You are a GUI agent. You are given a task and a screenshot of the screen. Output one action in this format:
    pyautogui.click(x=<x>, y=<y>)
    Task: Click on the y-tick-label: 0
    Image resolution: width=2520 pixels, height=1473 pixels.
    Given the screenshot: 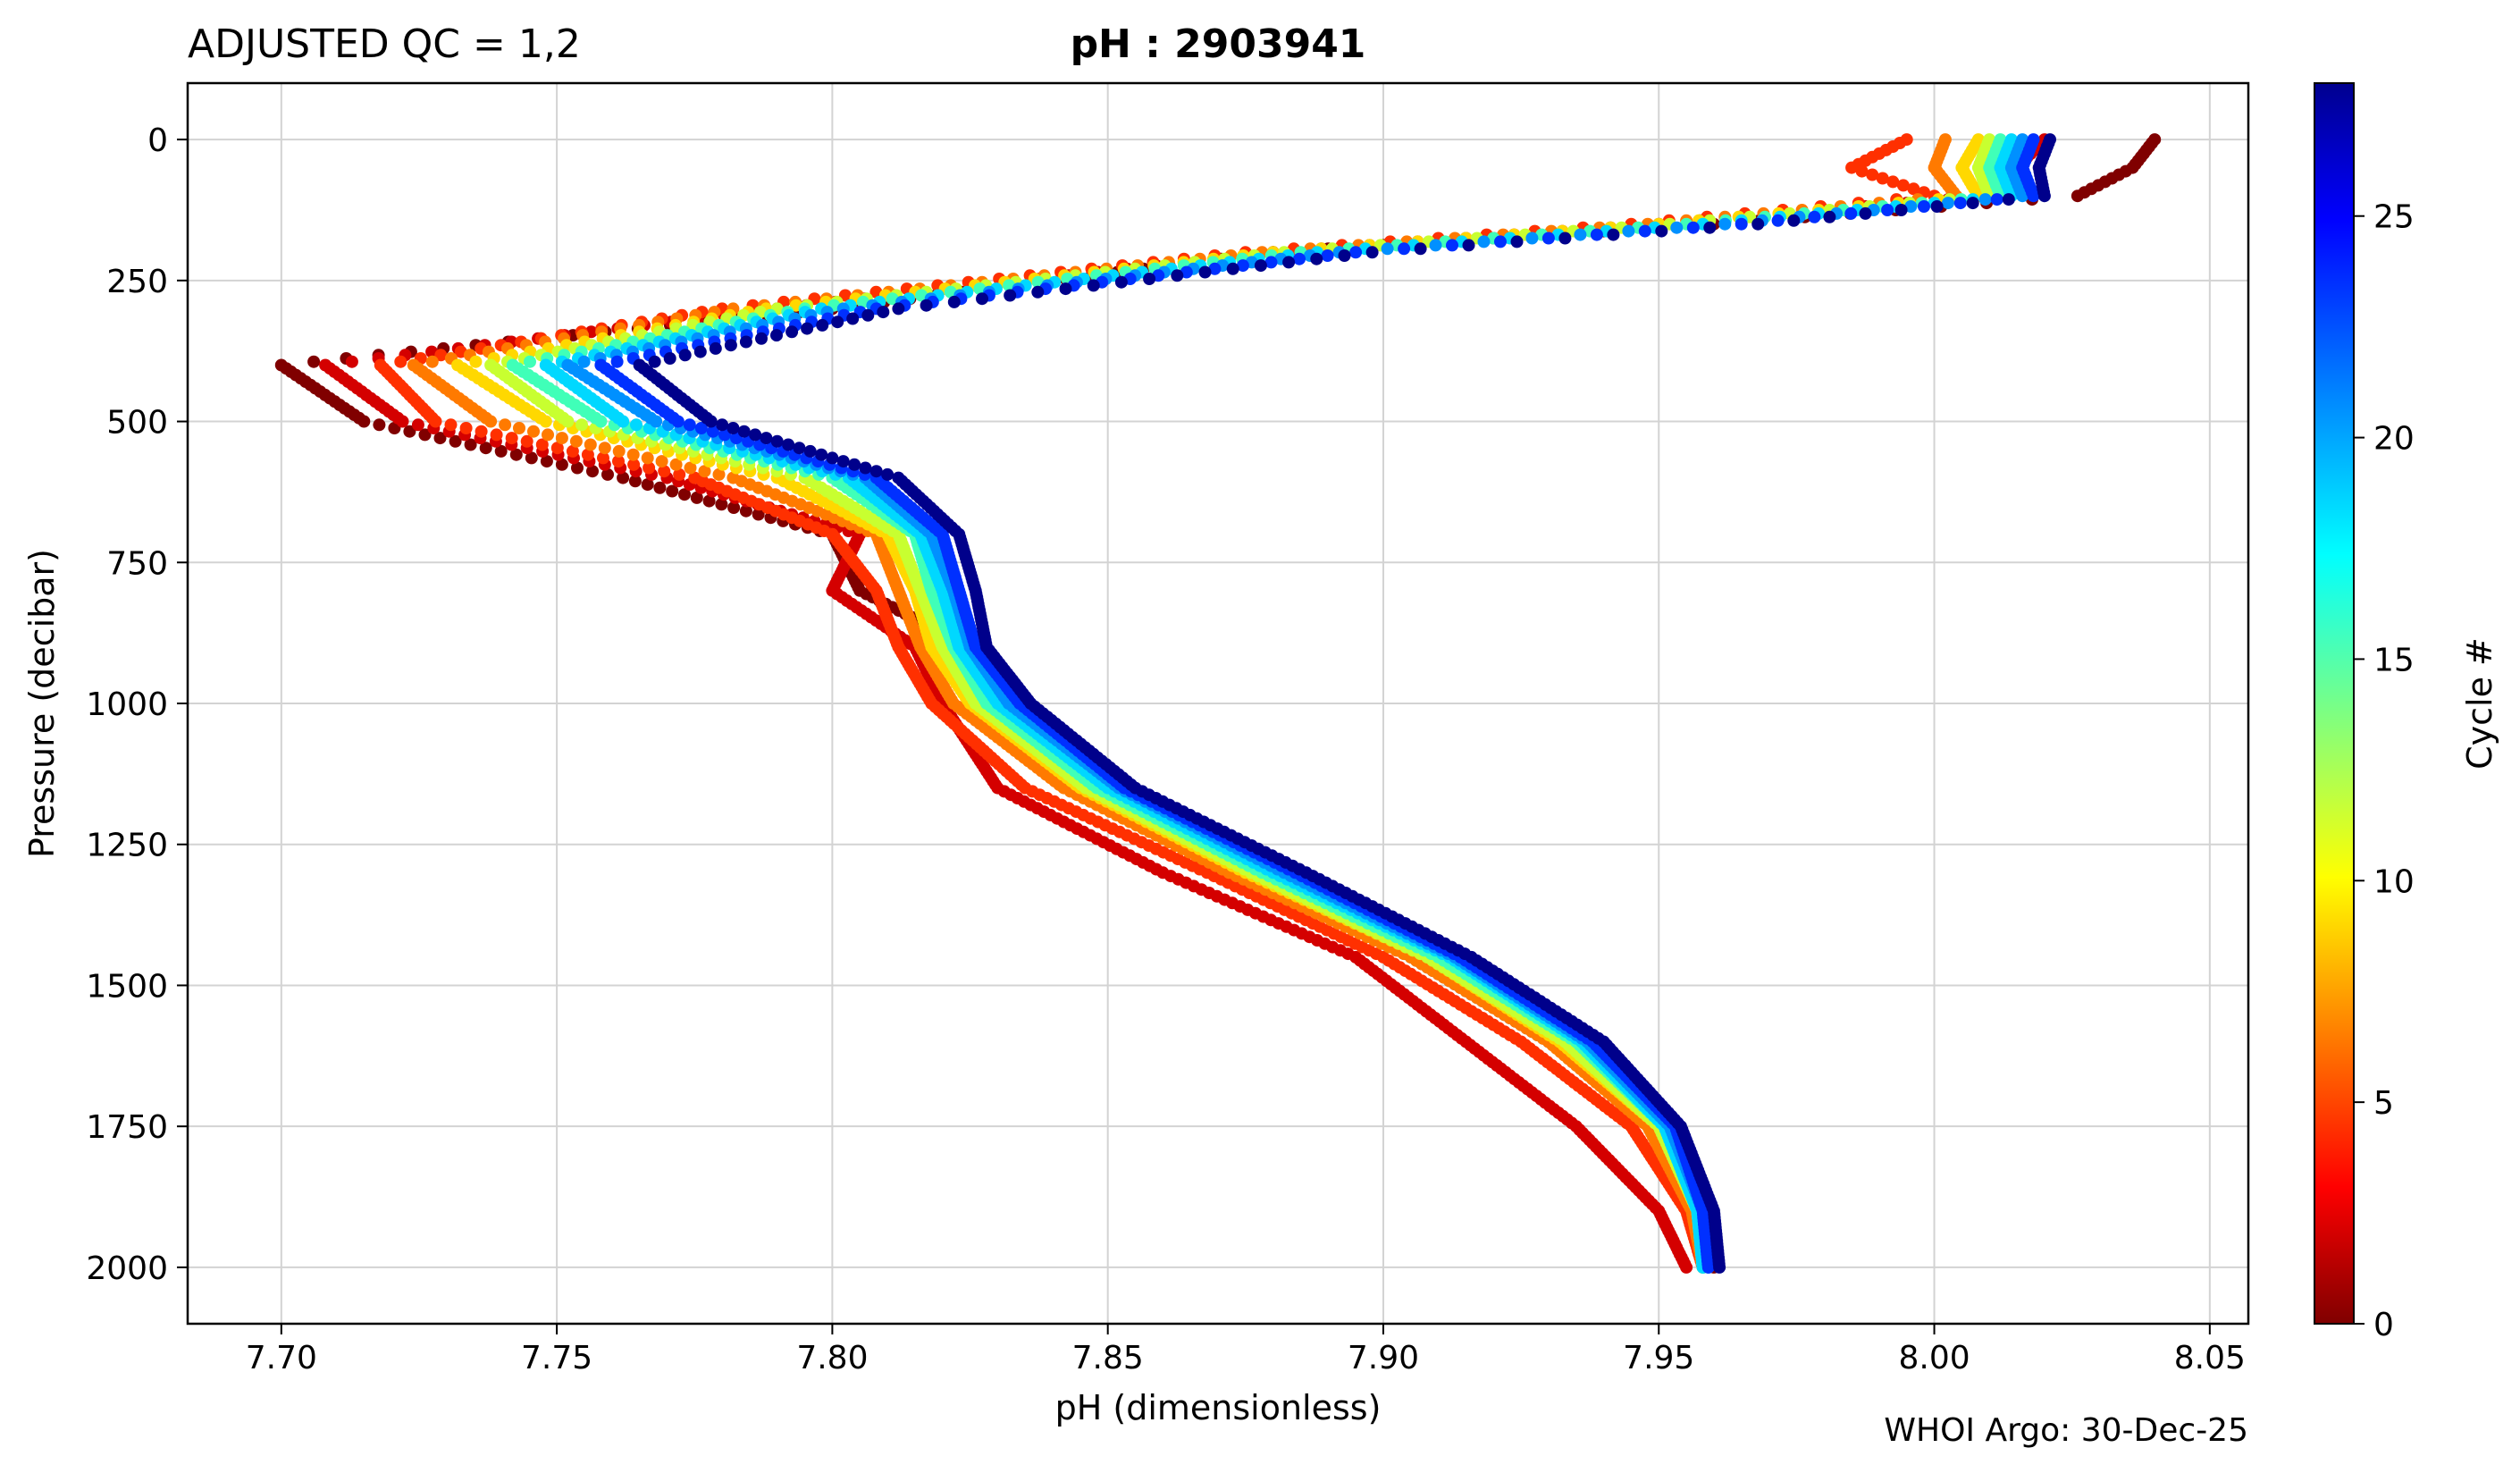 What is the action you would take?
    pyautogui.click(x=157, y=140)
    